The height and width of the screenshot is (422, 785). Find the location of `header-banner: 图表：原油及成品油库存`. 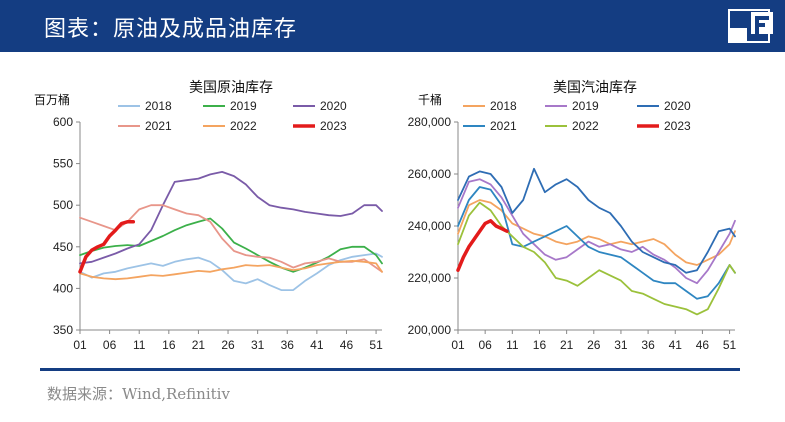

header-banner: 图表：原油及成品油库存 is located at coordinates (392, 26).